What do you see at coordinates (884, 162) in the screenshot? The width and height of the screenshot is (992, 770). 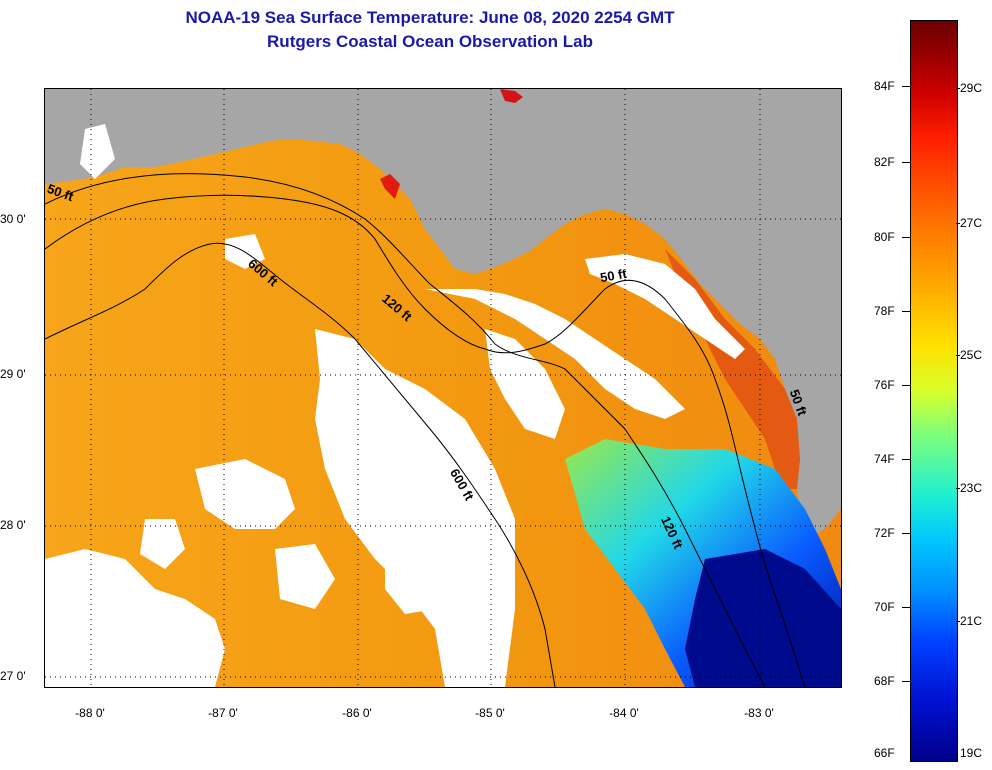 I see `colorbar-f-label: 82F` at bounding box center [884, 162].